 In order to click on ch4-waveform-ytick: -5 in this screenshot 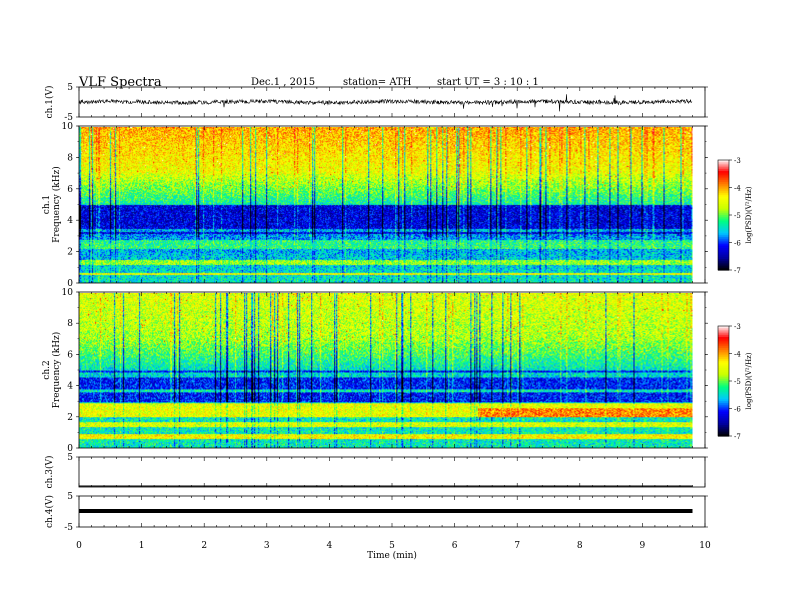, I will do `click(68, 528)`.